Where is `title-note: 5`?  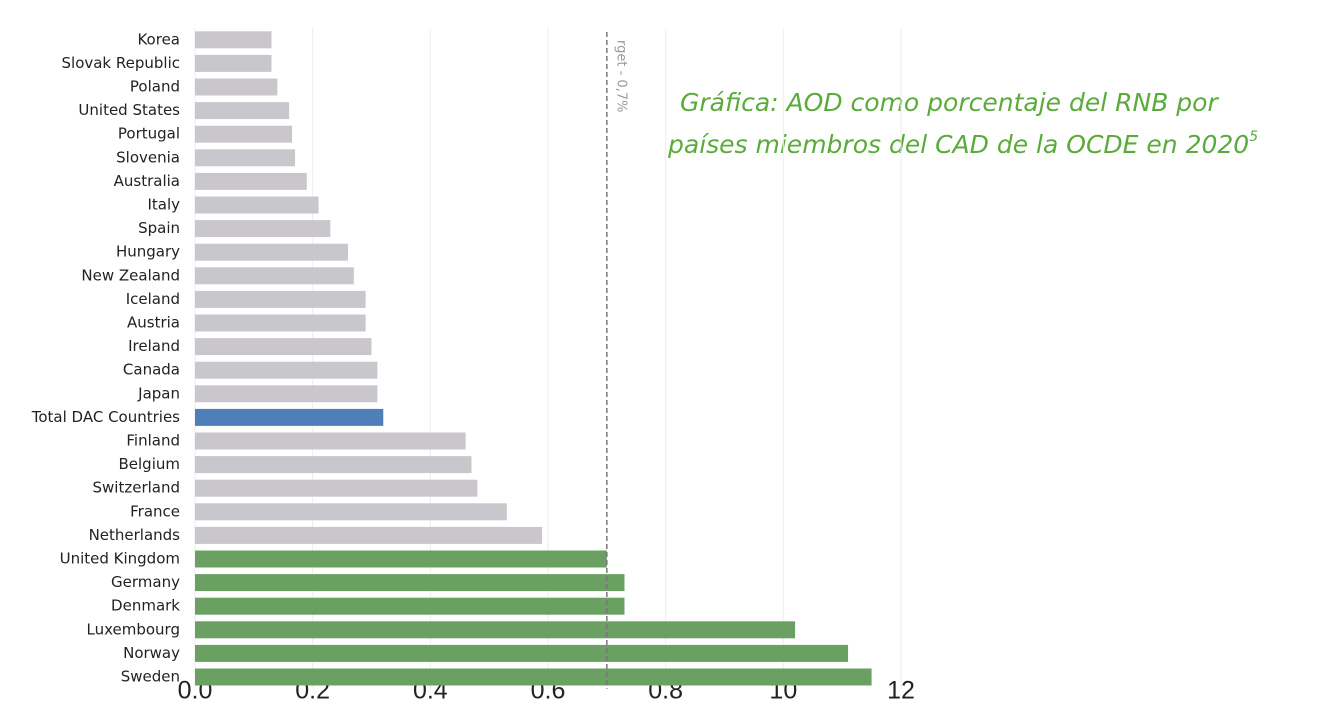
title-note: 5 is located at coordinates (1253, 137).